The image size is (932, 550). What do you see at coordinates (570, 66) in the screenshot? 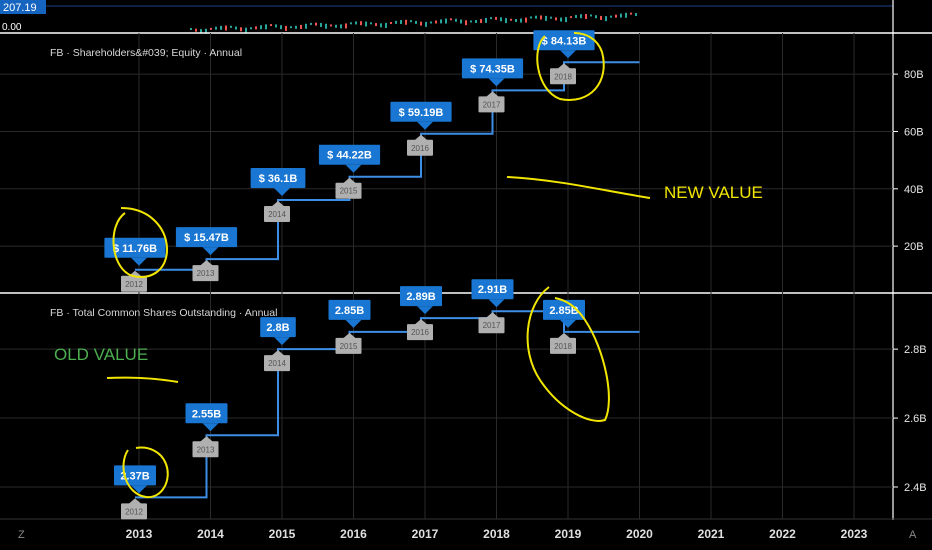
I see `circle-annotation-2018-equity` at bounding box center [570, 66].